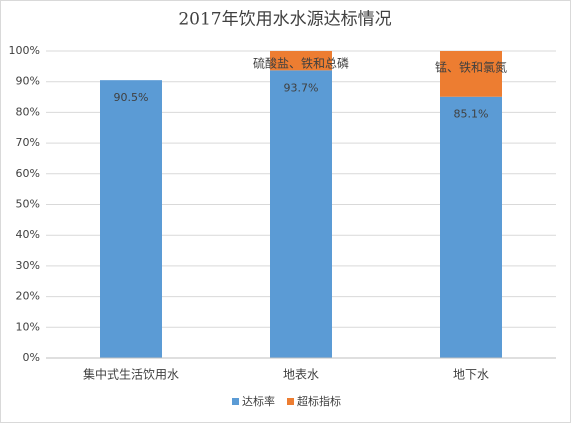 The image size is (571, 423). I want to click on y-tick-label: 20%, so click(28, 296).